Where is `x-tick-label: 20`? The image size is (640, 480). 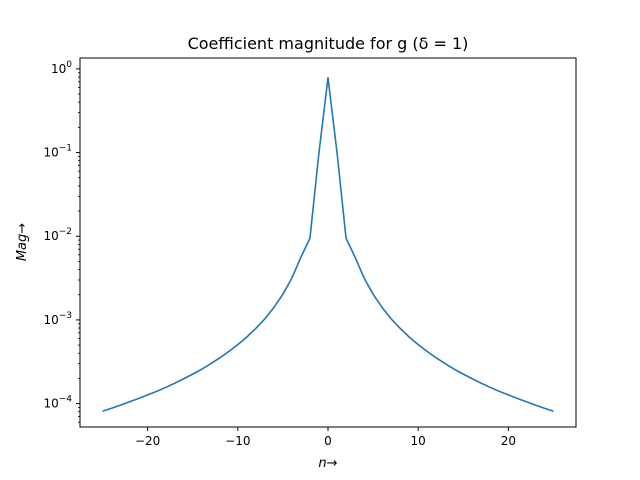
x-tick-label: 20 is located at coordinates (508, 441).